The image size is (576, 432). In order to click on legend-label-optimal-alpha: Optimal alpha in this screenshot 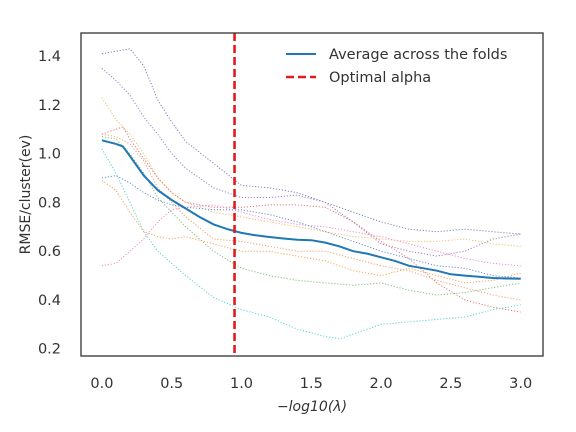, I will do `click(380, 78)`.